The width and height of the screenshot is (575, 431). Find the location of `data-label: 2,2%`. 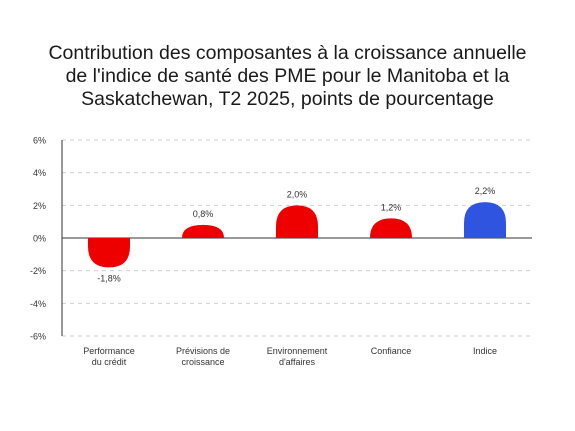

data-label: 2,2% is located at coordinates (485, 191).